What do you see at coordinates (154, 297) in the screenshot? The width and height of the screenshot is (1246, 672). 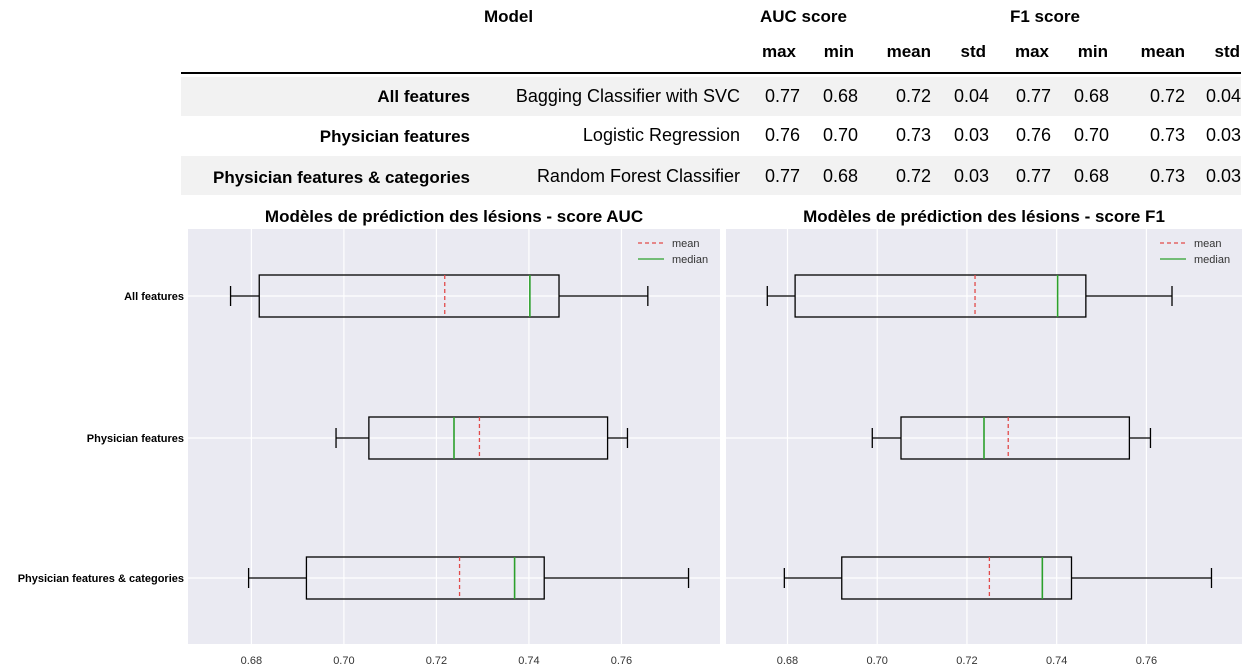 I see `y-category-label: All features` at bounding box center [154, 297].